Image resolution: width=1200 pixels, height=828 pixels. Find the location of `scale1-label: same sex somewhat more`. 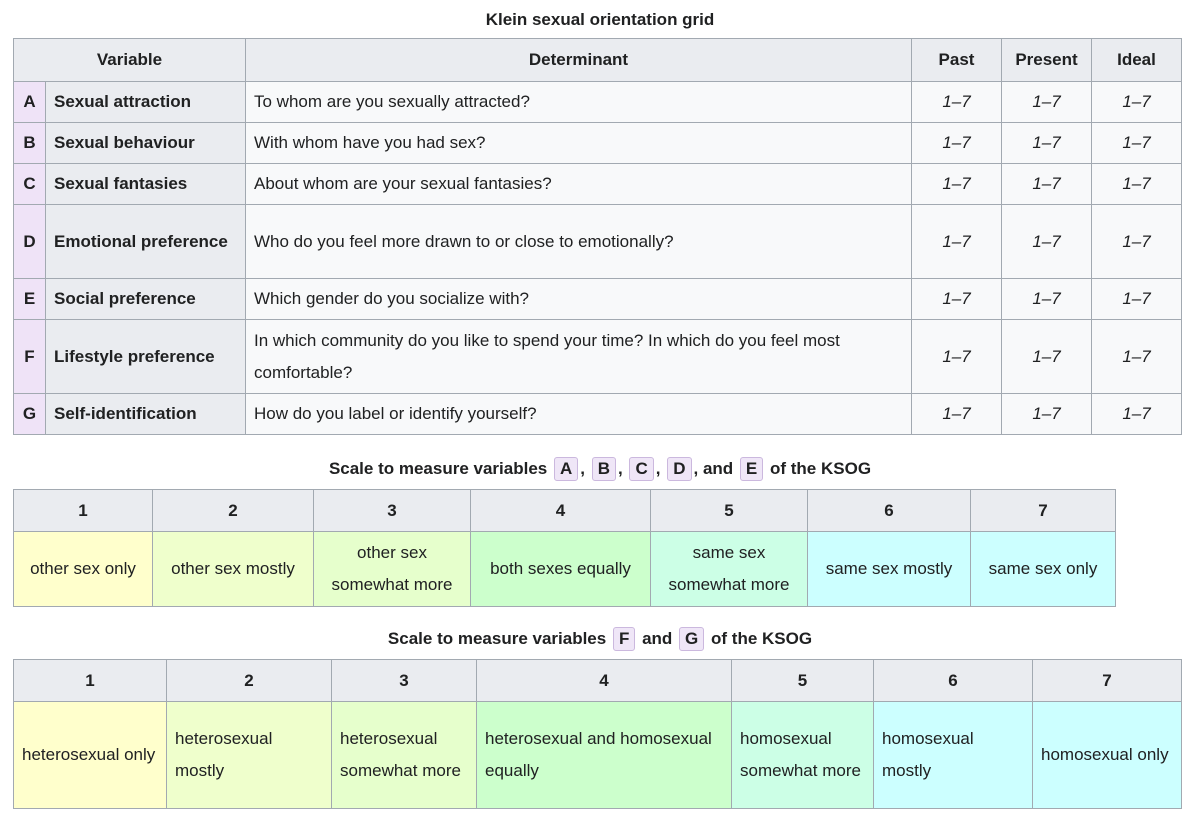

scale1-label: same sex somewhat more is located at coordinates (729, 569).